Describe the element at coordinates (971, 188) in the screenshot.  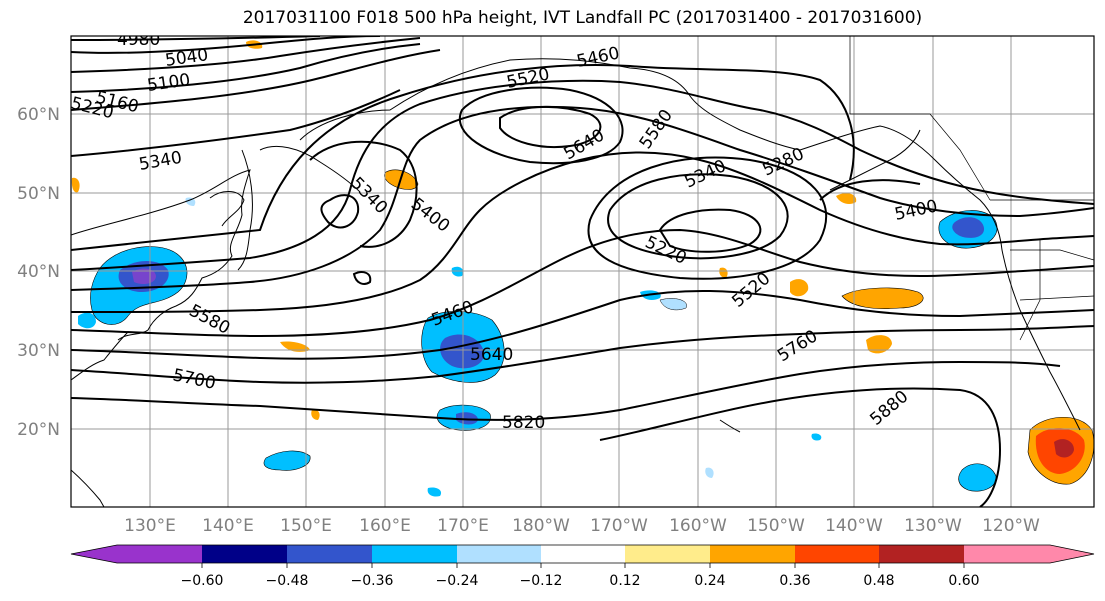
I see `borders` at that location.